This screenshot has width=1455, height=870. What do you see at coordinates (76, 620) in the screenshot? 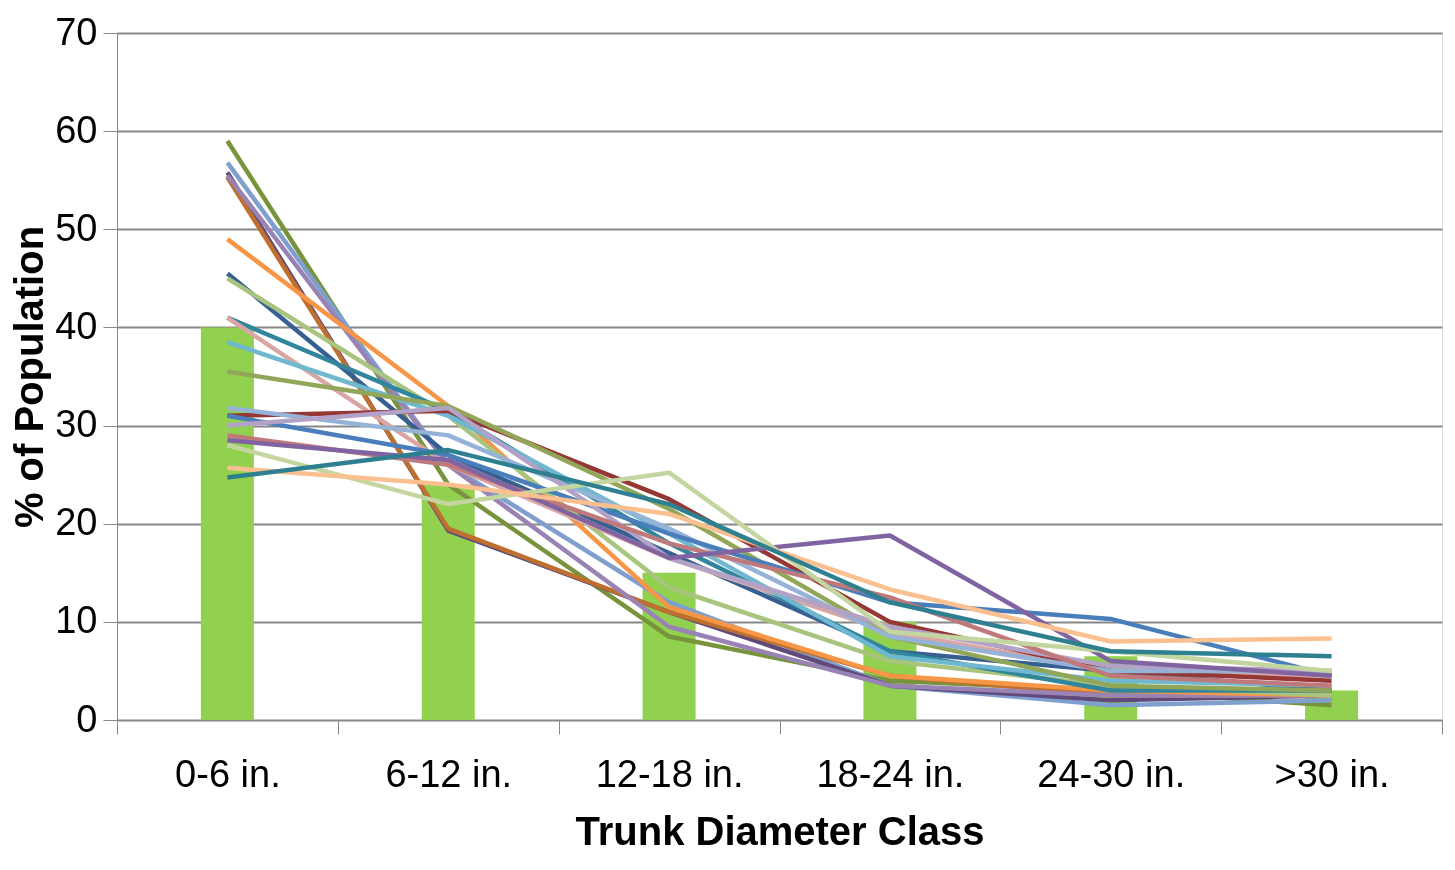
I see `y-tick-label: 10` at bounding box center [76, 620].